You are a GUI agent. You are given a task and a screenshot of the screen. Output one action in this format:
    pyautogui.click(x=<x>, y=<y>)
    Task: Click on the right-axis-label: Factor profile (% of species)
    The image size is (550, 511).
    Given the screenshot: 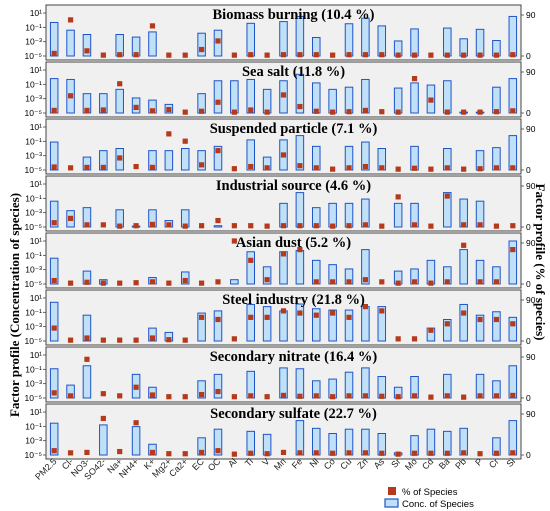 What is the action you would take?
    pyautogui.click(x=540, y=262)
    